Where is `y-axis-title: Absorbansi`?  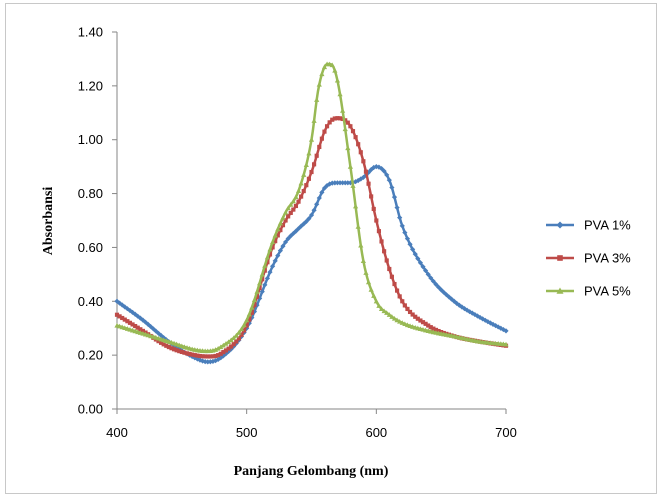 y-axis-title: Absorbansi is located at coordinates (48, 221).